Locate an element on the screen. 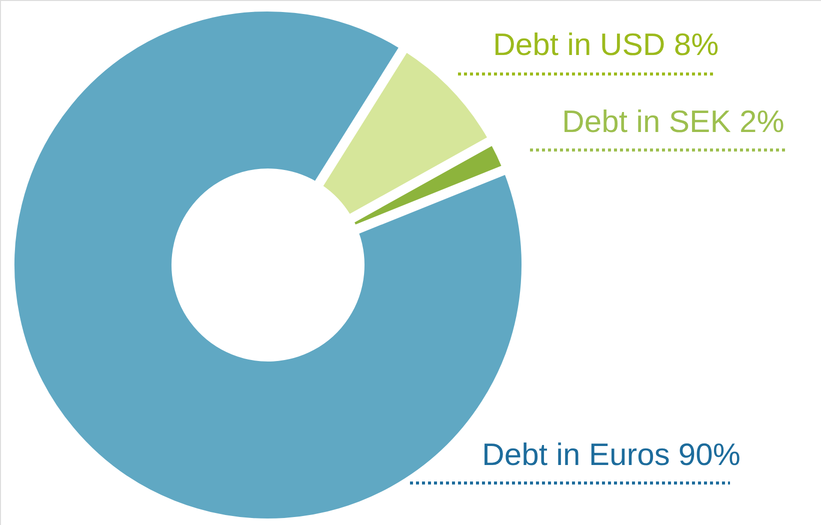 The image size is (821, 525). slice-label: Debt in SEK 2% is located at coordinates (673, 121).